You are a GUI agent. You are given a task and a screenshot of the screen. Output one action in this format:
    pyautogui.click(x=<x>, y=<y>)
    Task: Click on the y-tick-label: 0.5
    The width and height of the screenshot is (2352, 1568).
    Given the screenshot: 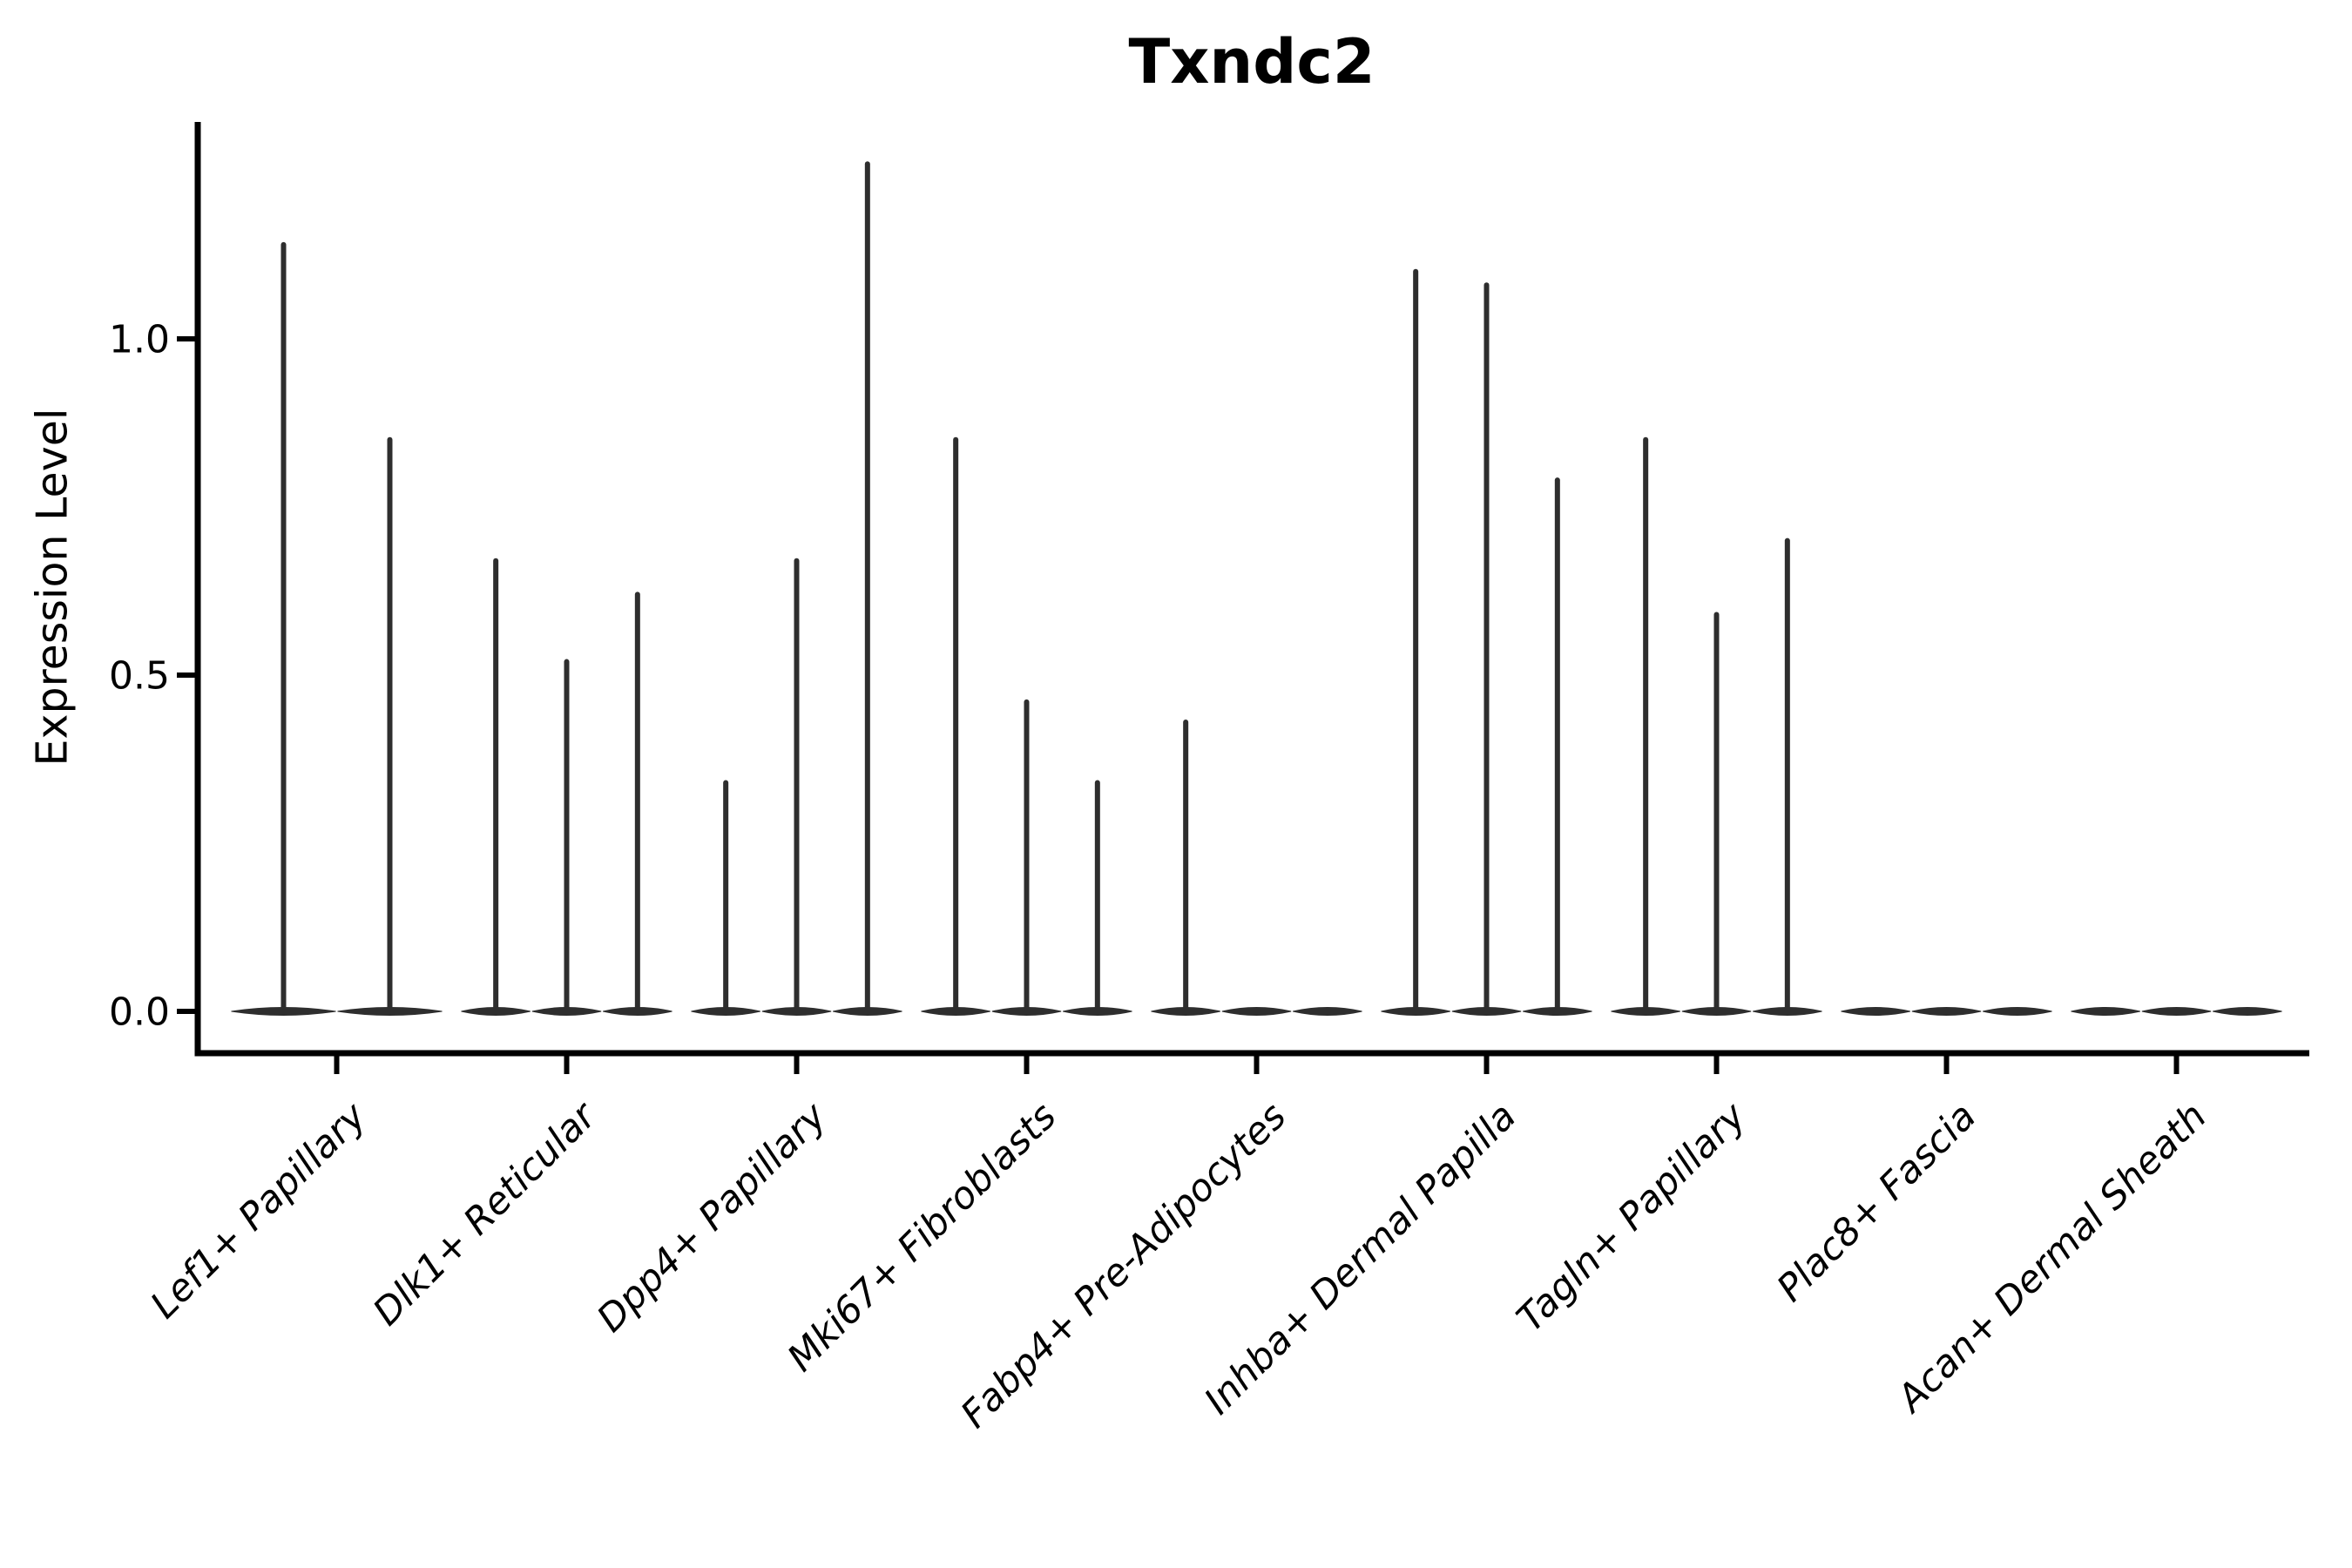 What is the action you would take?
    pyautogui.click(x=139, y=675)
    